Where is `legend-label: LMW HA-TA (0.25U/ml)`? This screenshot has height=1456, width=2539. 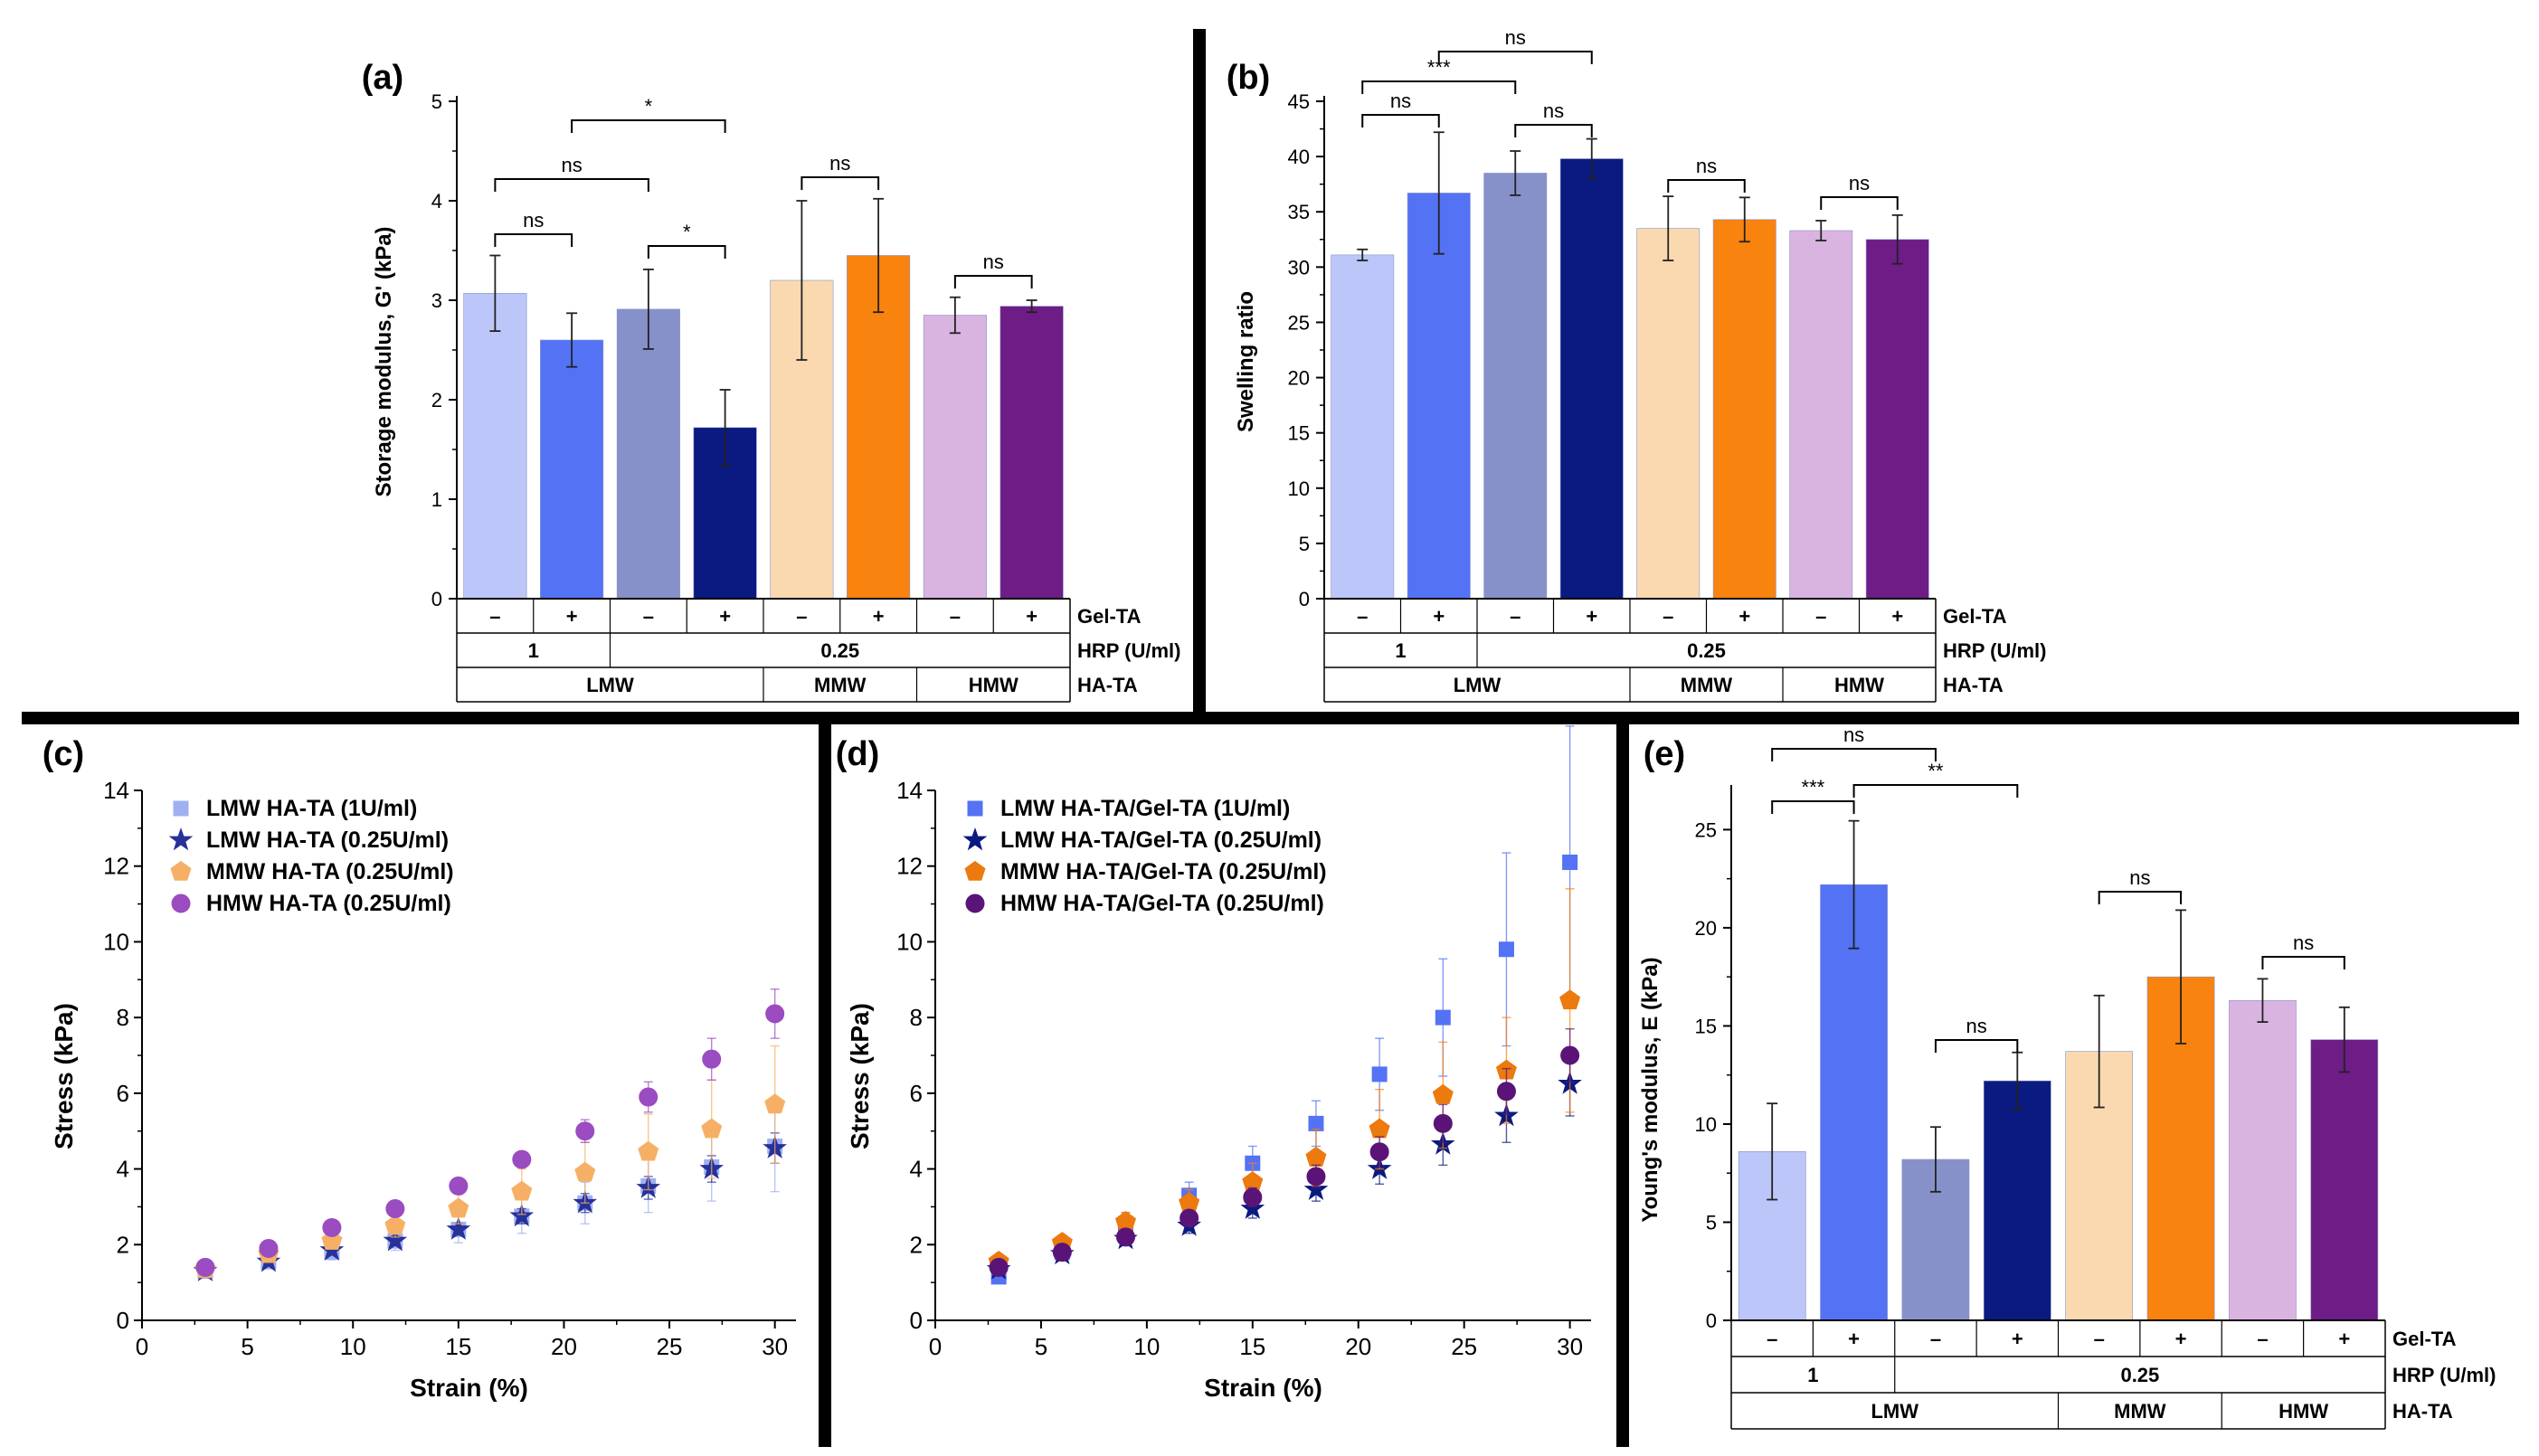
legend-label: LMW HA-TA (0.25U/ml) is located at coordinates (327, 840).